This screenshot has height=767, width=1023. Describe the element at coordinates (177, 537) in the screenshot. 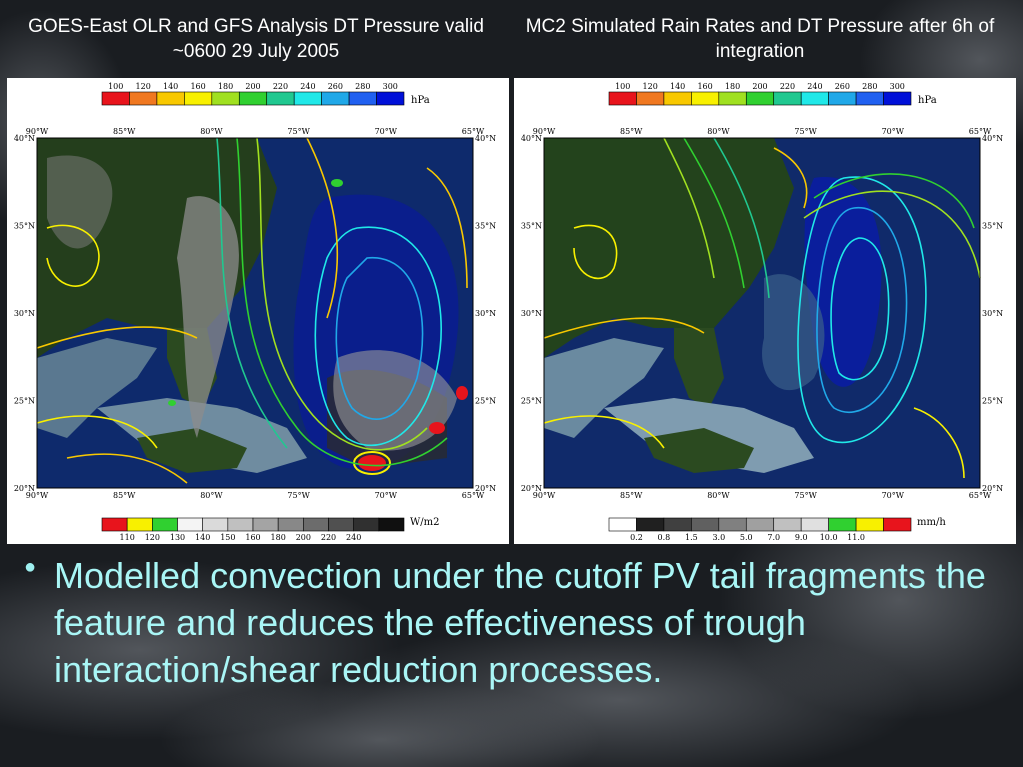

I see `bottom-scale-label: 130` at that location.